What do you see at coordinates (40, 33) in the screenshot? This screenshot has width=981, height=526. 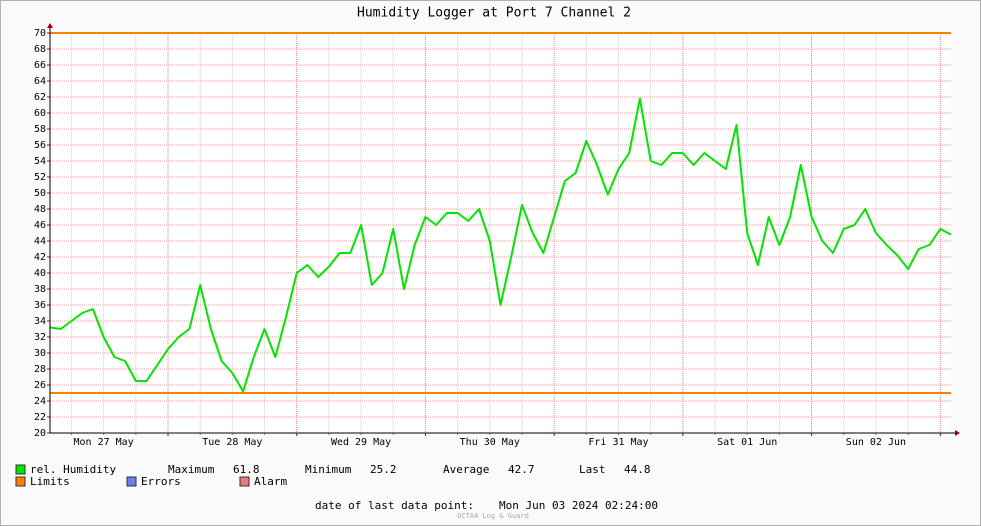 I see `y-tick-label: 70` at bounding box center [40, 33].